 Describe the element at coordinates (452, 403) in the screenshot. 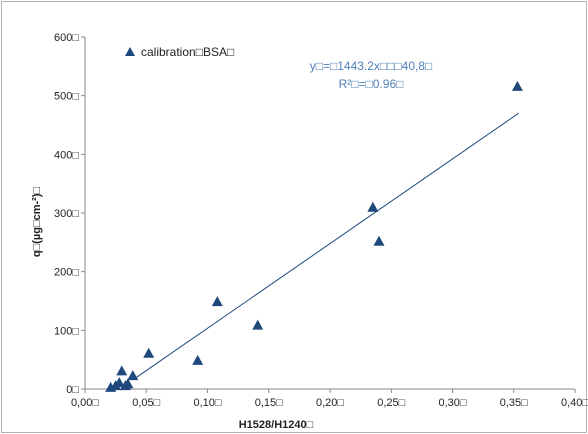

I see `x-tick-label: 0,30□` at that location.